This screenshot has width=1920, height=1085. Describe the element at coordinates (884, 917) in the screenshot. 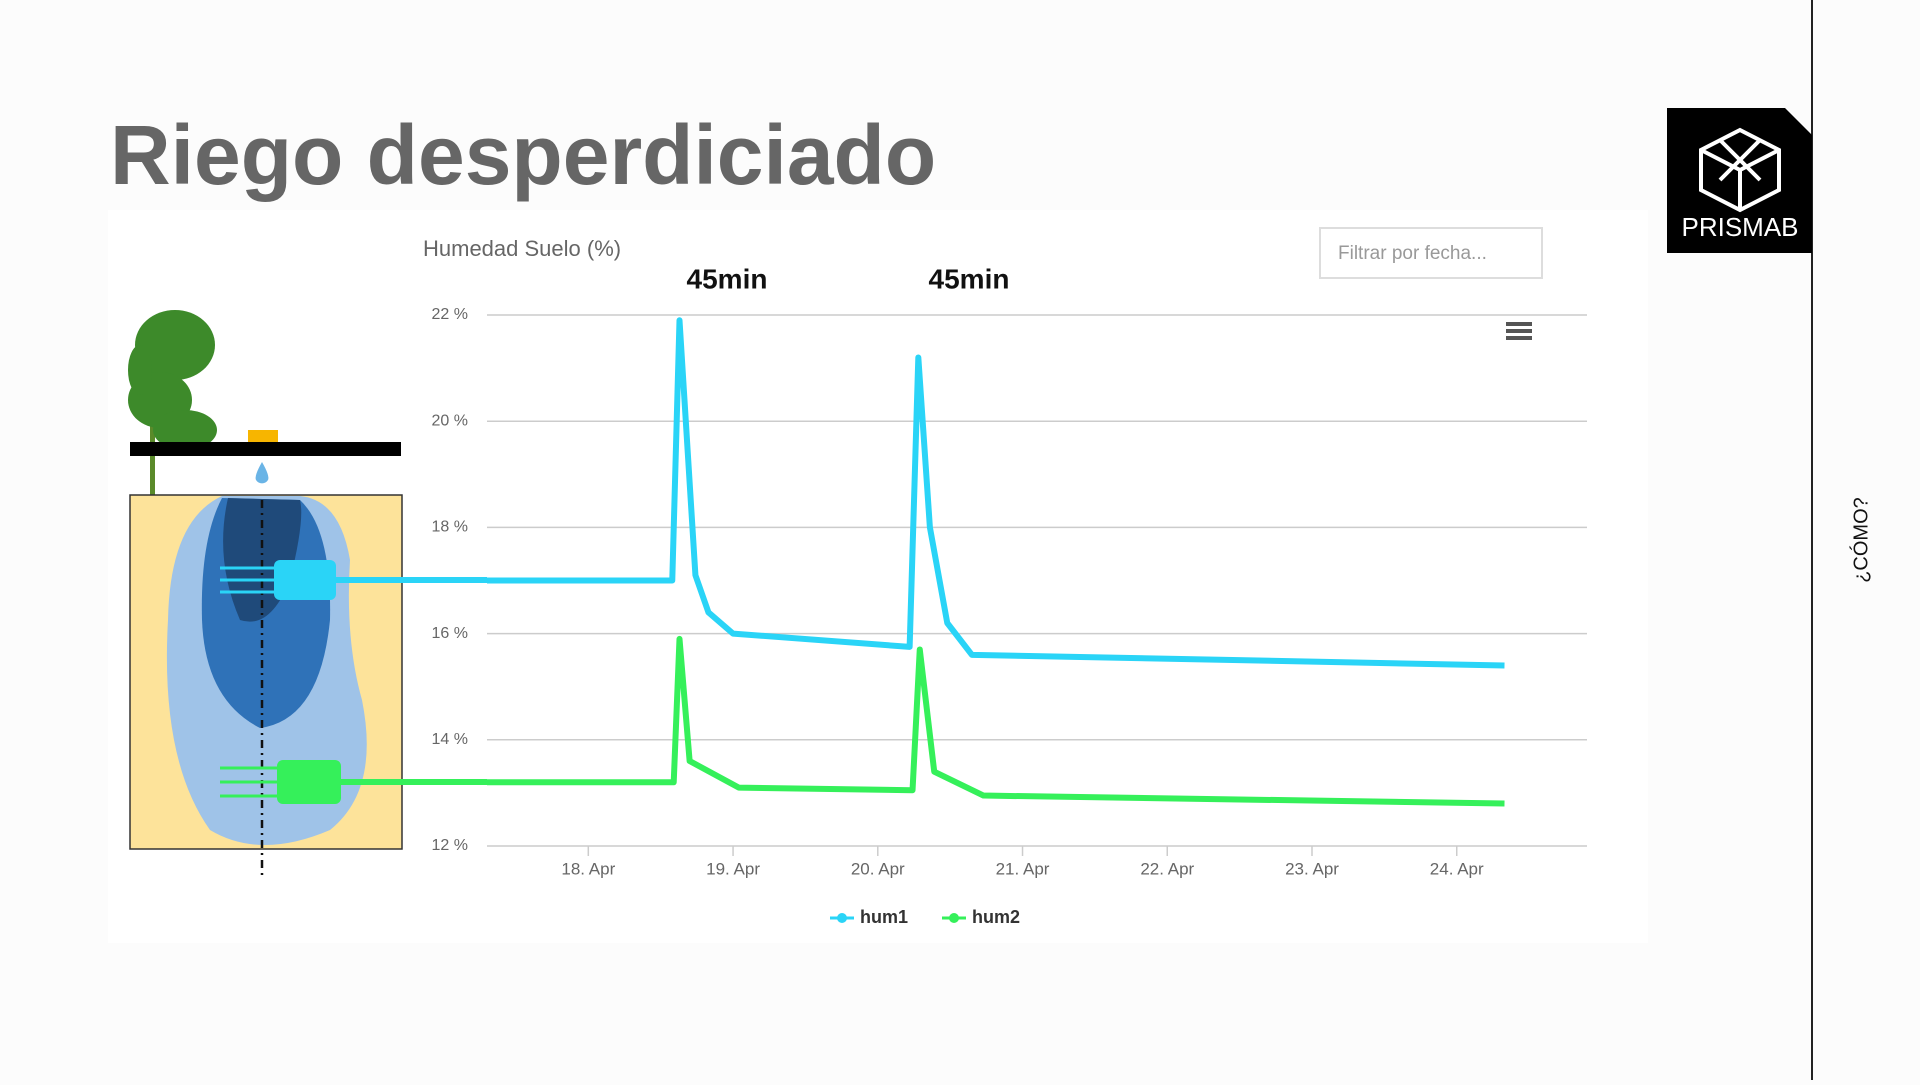

I see `legend-label: hum1` at that location.